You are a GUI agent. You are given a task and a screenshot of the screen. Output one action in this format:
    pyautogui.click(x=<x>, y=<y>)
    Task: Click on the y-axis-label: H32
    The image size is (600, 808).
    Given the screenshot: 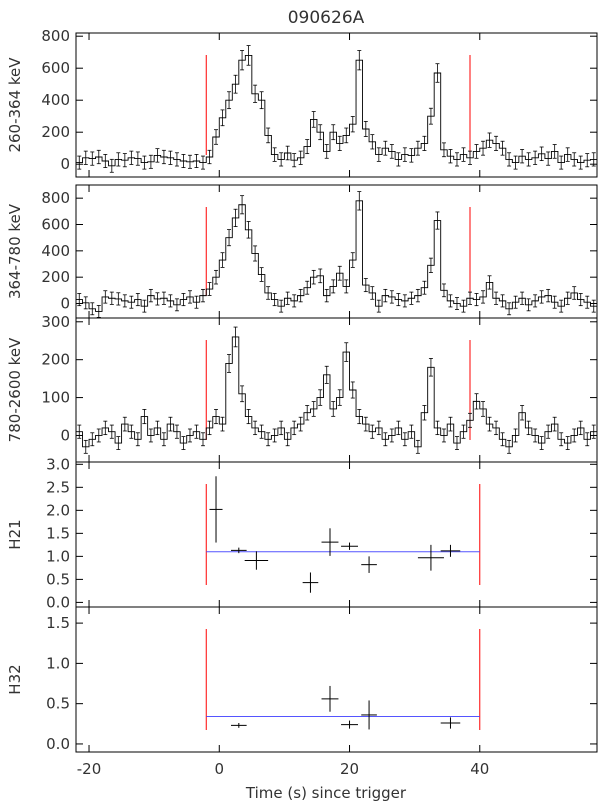 What is the action you would take?
    pyautogui.click(x=15, y=679)
    